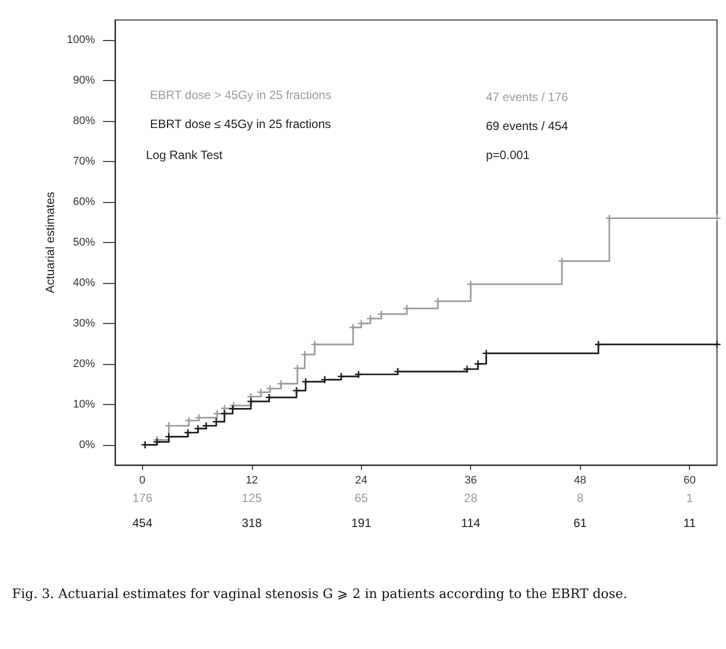 This screenshot has width=726, height=649. Describe the element at coordinates (142, 480) in the screenshot. I see `x-tick-label: 0` at that location.